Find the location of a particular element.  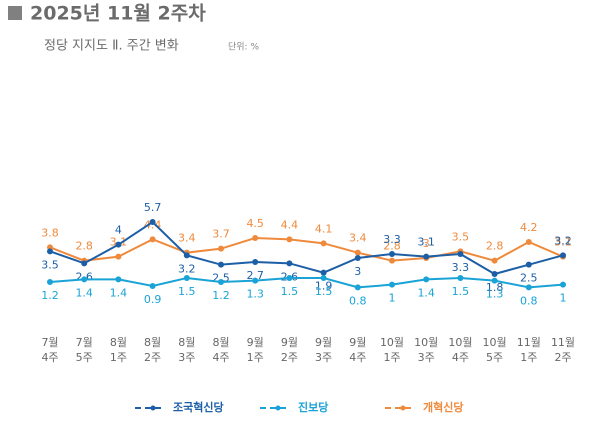

data-label: 4.4 is located at coordinates (290, 224).